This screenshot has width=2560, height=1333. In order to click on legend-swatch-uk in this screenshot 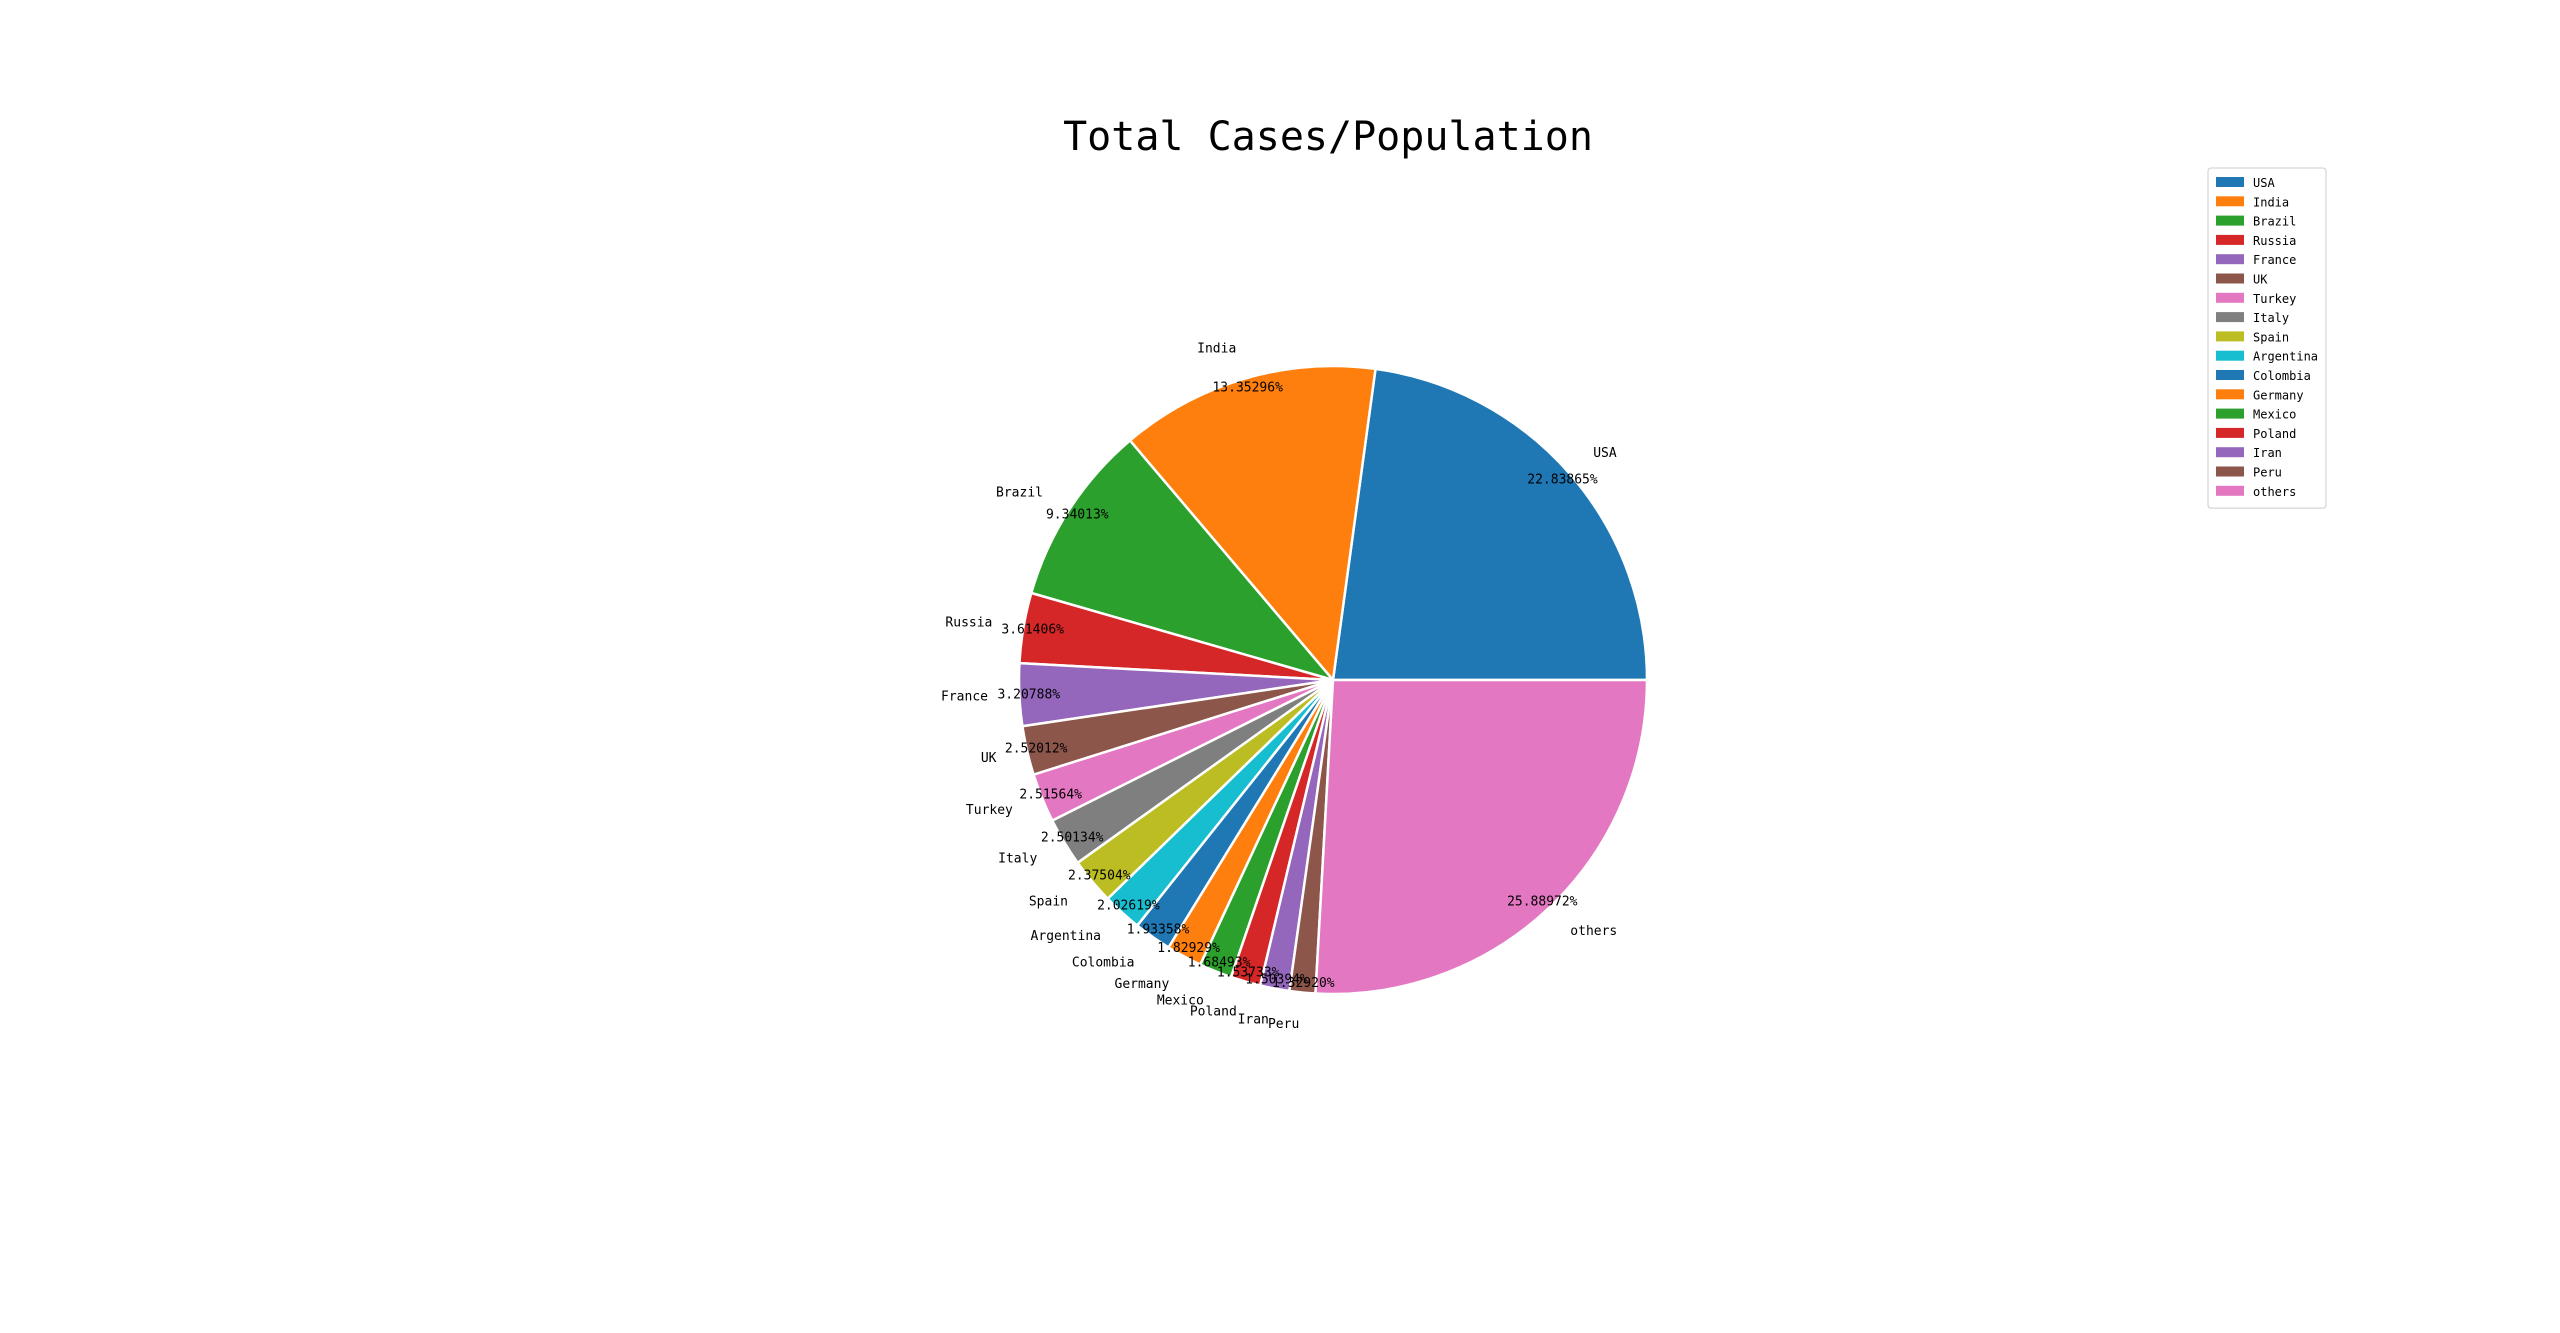, I will do `click(2230, 278)`.